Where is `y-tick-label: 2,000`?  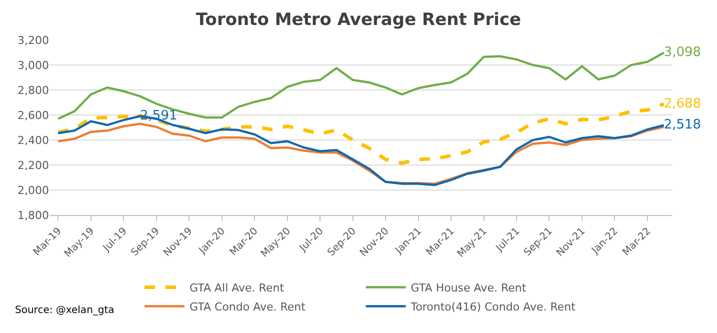
y-tick-label: 2,000 is located at coordinates (33, 190).